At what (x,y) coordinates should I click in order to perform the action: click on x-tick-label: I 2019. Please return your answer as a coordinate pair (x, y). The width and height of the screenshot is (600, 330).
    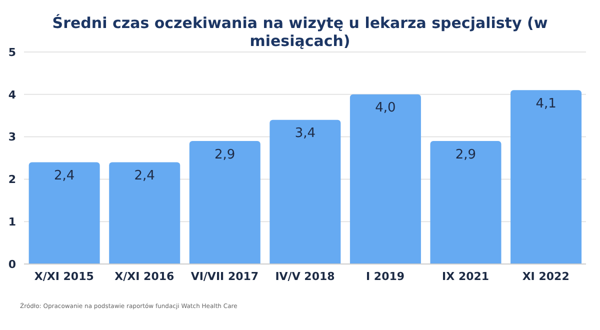
    Looking at the image, I should click on (385, 276).